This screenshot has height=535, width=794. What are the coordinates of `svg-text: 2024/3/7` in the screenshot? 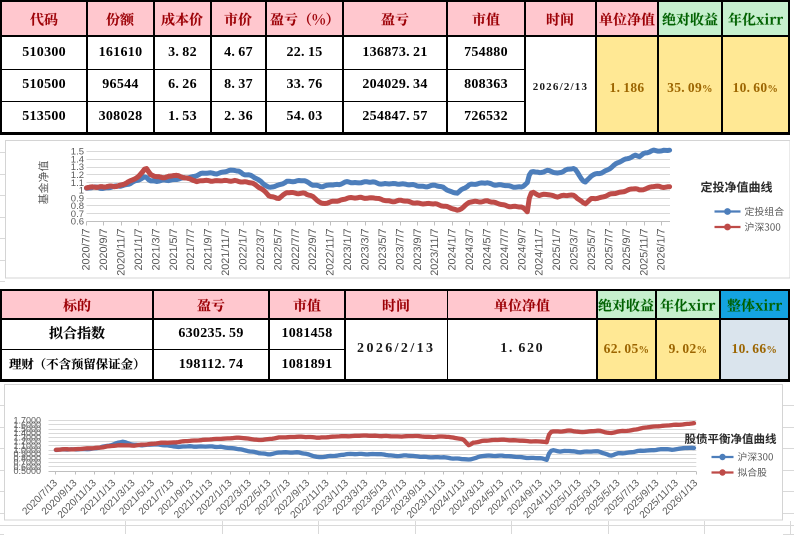 It's located at (470, 250).